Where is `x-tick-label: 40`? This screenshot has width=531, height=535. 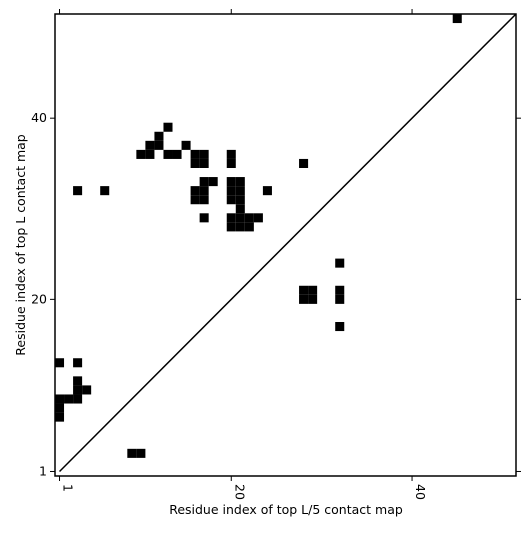
x-tick-label: 40 is located at coordinates (420, 492).